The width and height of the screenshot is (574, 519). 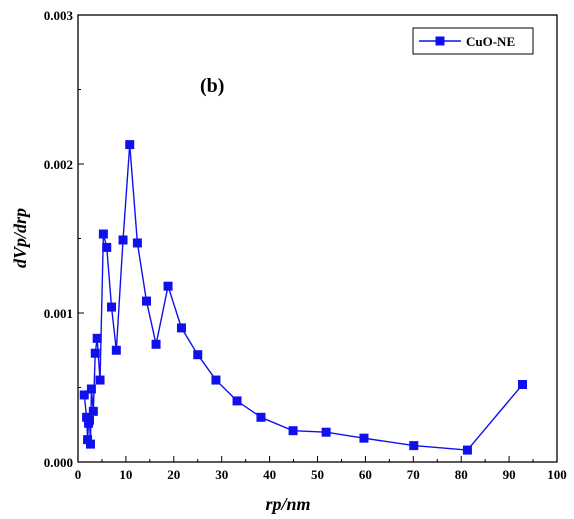 What do you see at coordinates (78, 474) in the screenshot?
I see `x-tick-label: 0` at bounding box center [78, 474].